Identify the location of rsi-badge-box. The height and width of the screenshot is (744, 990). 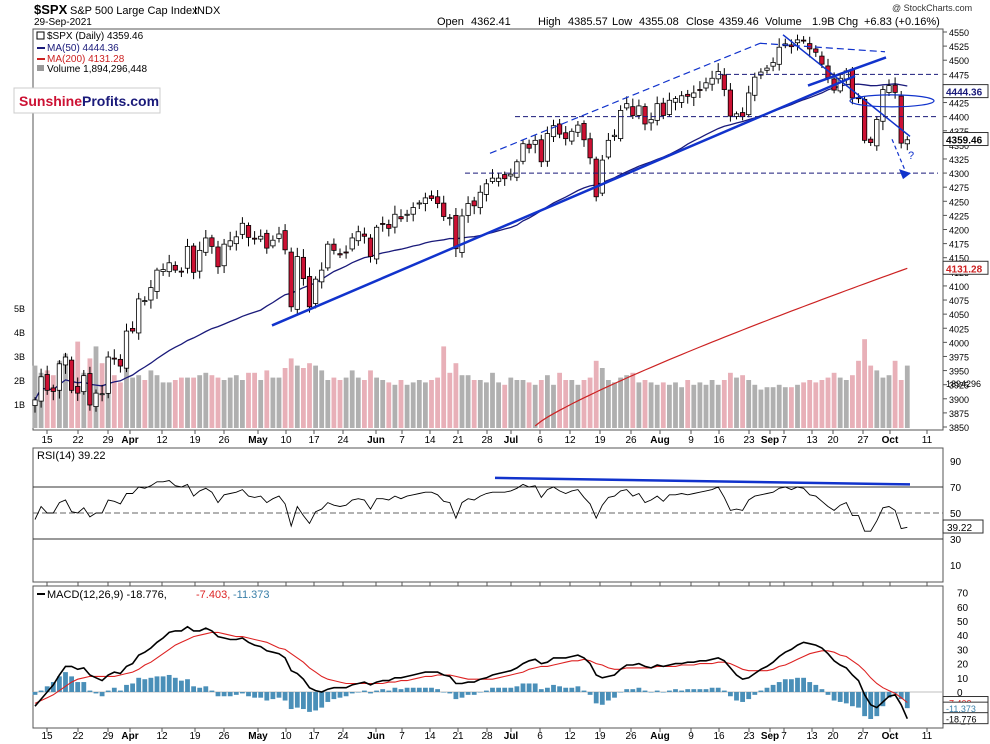
(963, 526).